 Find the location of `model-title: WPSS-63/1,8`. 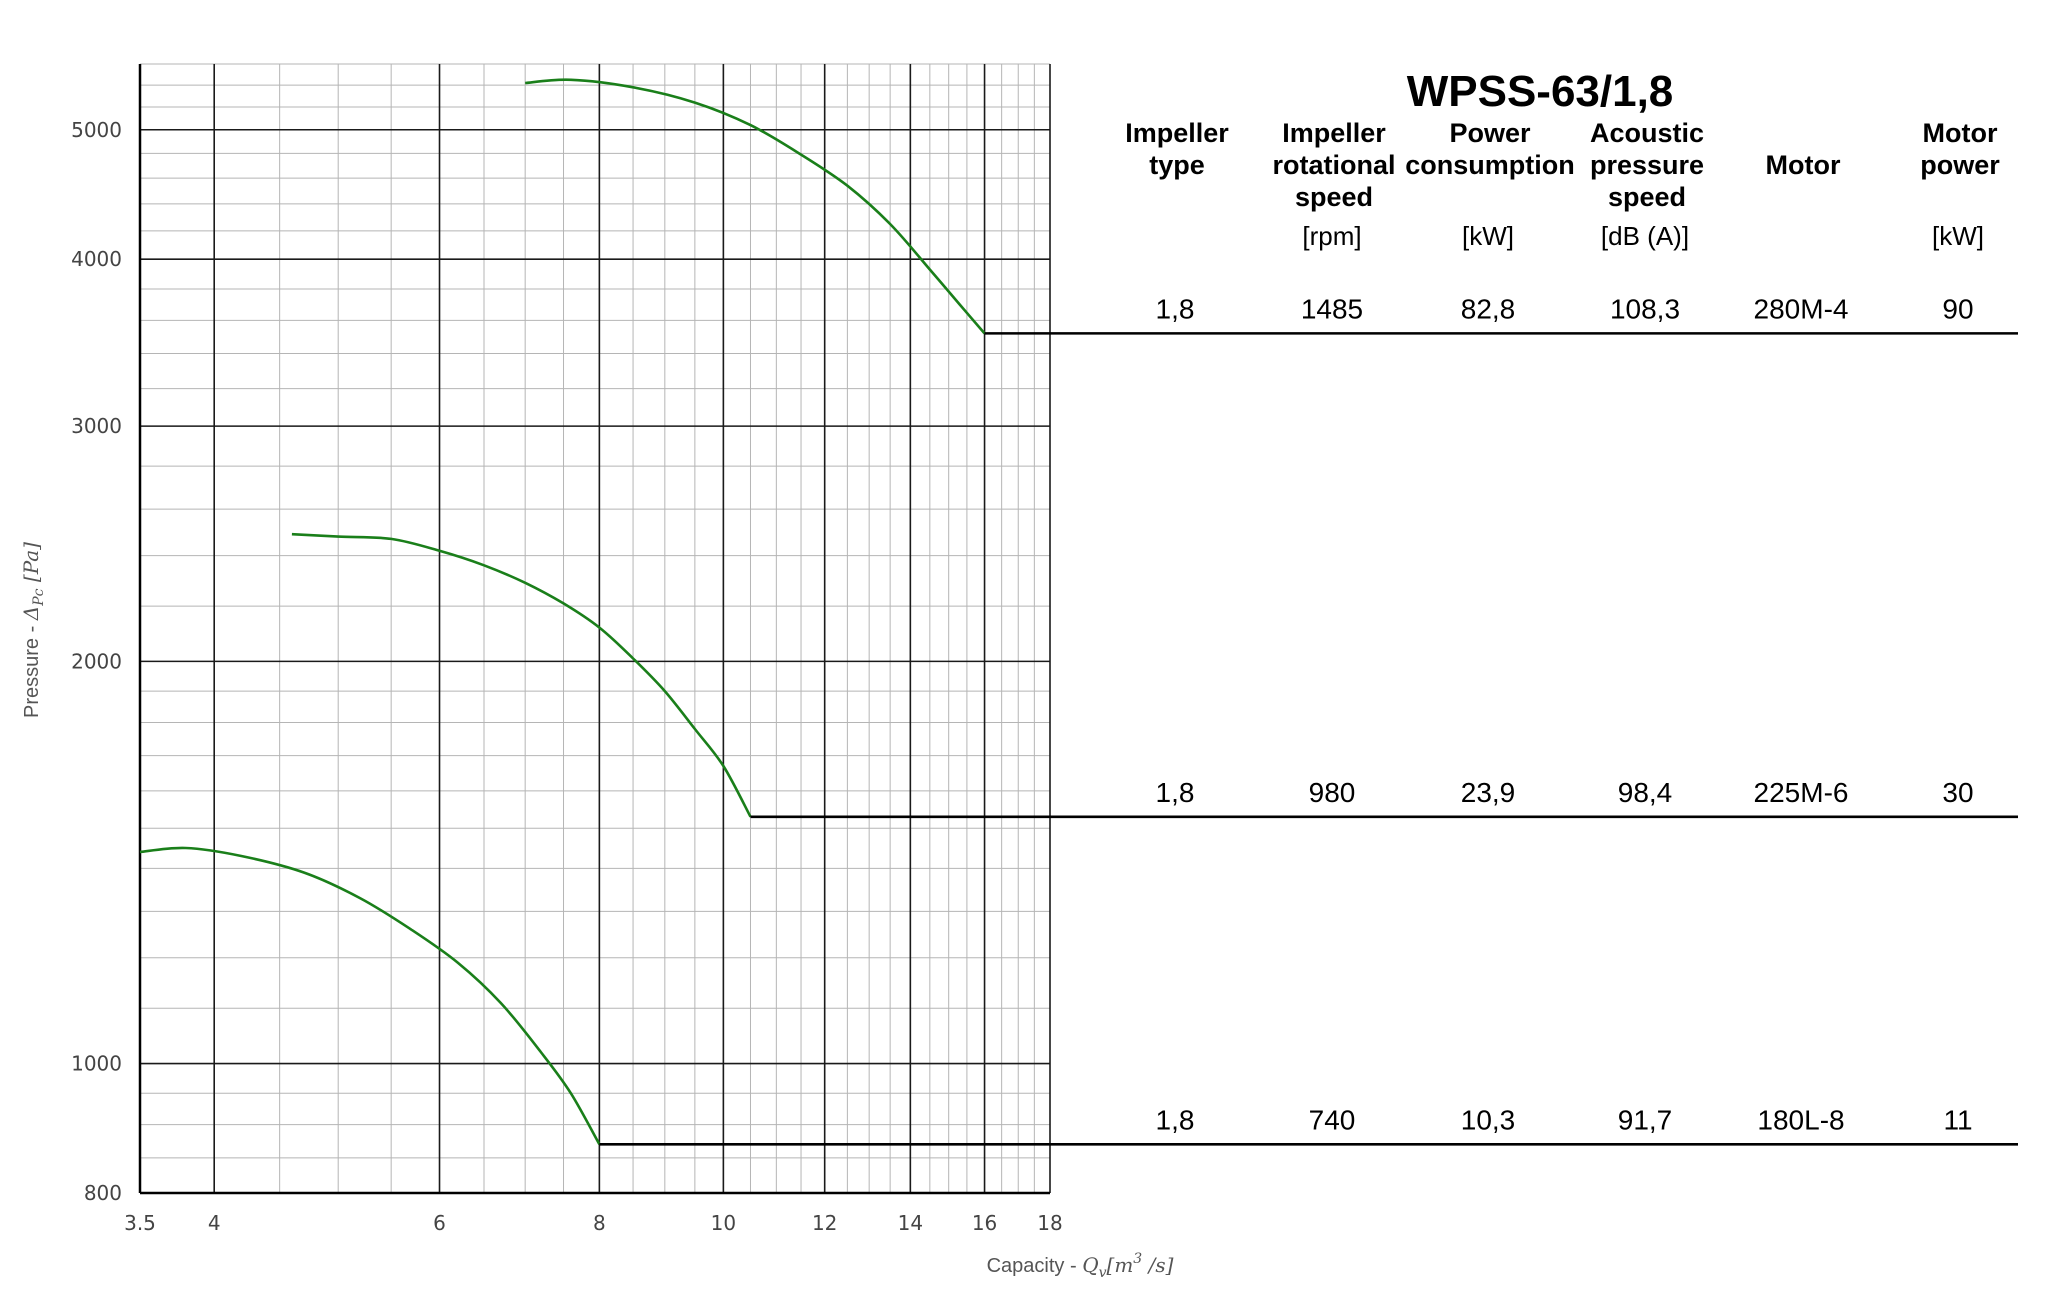

model-title: WPSS-63/1,8 is located at coordinates (1540, 91).